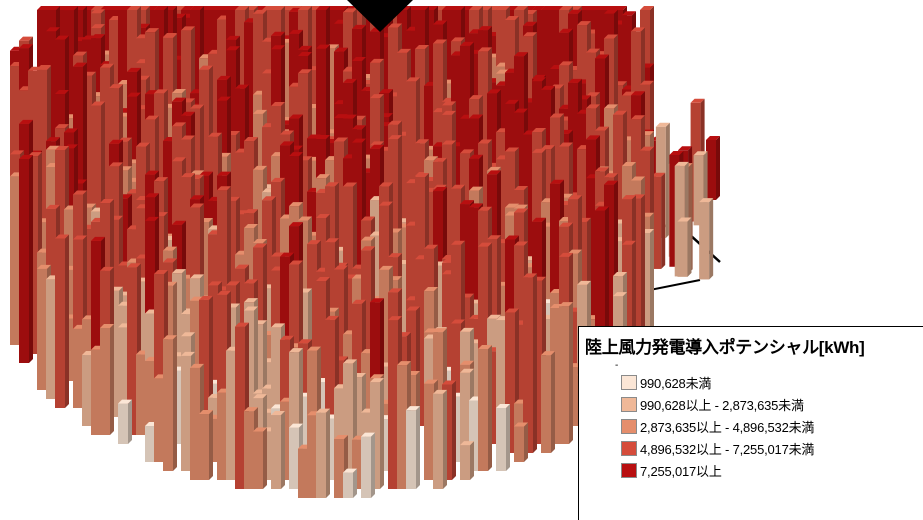 The image size is (923, 520). I want to click on legend-title: 陸上風力発電導入ポテンシャル[kWh], so click(725, 347).